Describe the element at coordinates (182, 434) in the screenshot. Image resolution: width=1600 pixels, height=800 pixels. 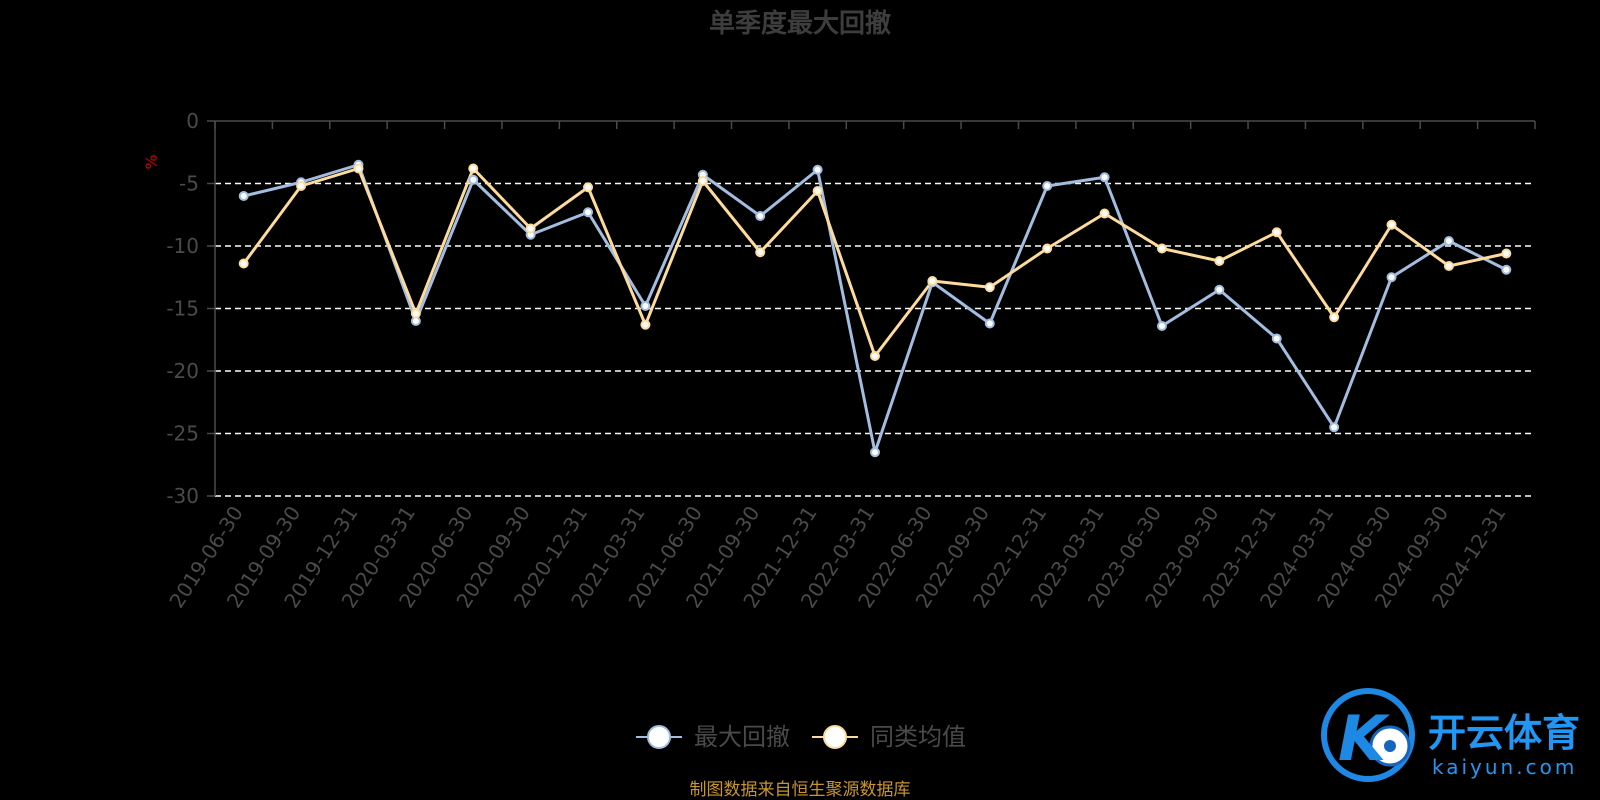
I see `y-tick-label: -25` at that location.